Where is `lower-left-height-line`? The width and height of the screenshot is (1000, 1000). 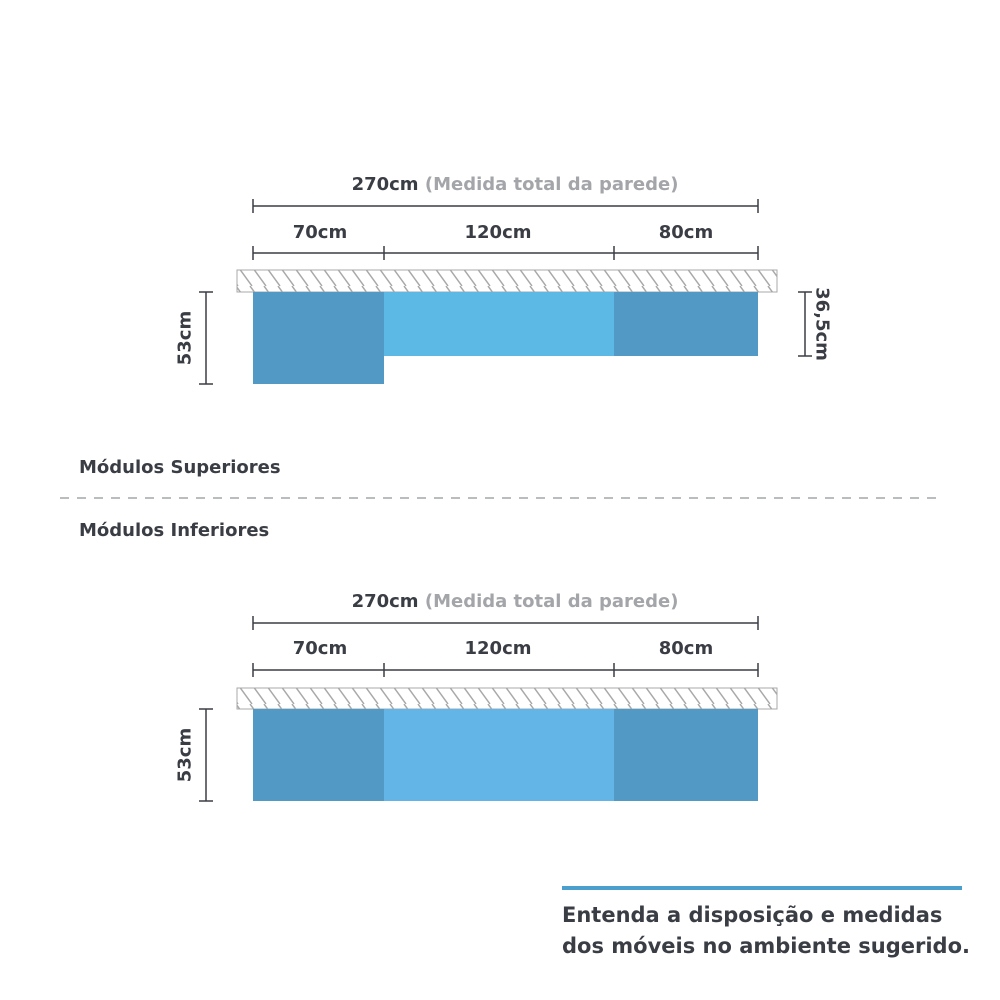
lower-left-height-line is located at coordinates (206, 755).